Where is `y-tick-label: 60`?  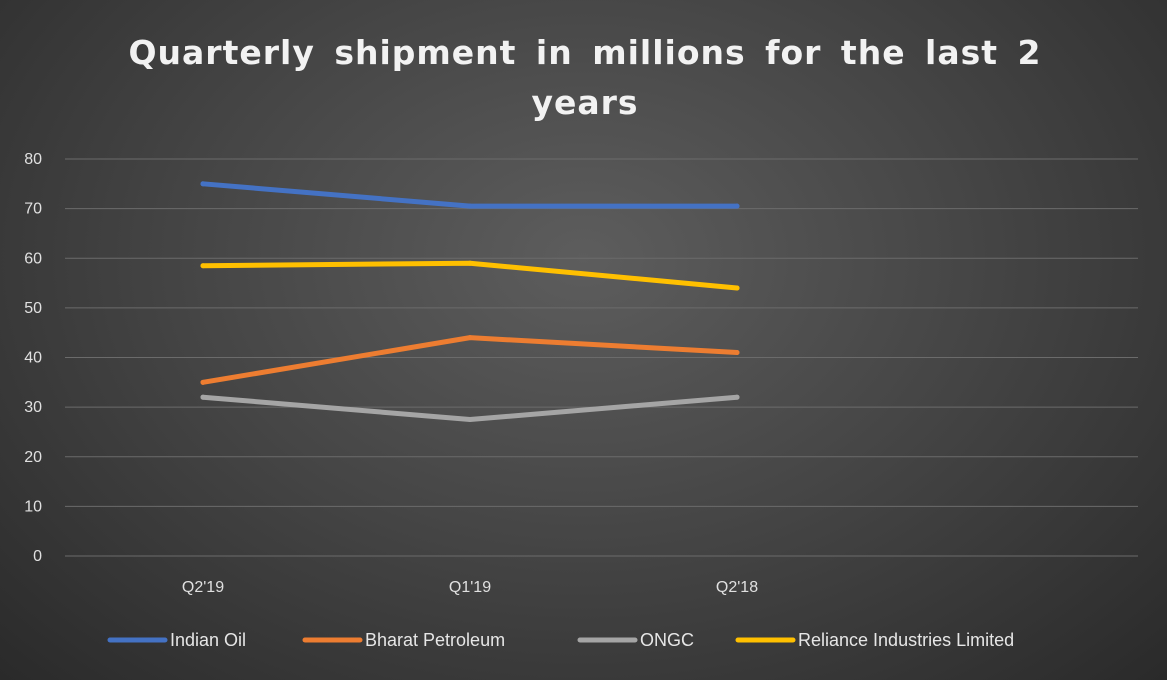 y-tick-label: 60 is located at coordinates (33, 258).